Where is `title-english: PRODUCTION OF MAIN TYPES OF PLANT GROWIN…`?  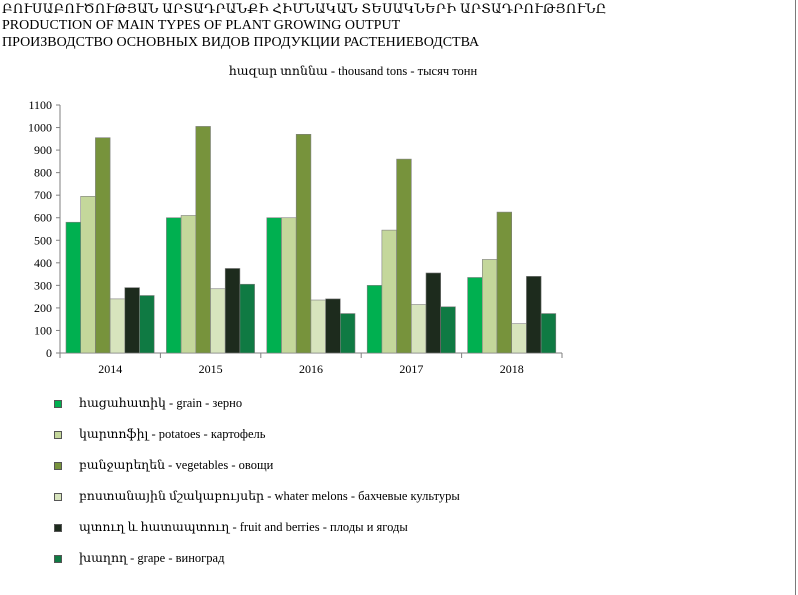
title-english: PRODUCTION OF MAIN TYPES OF PLANT GROWIN… is located at coordinates (201, 25).